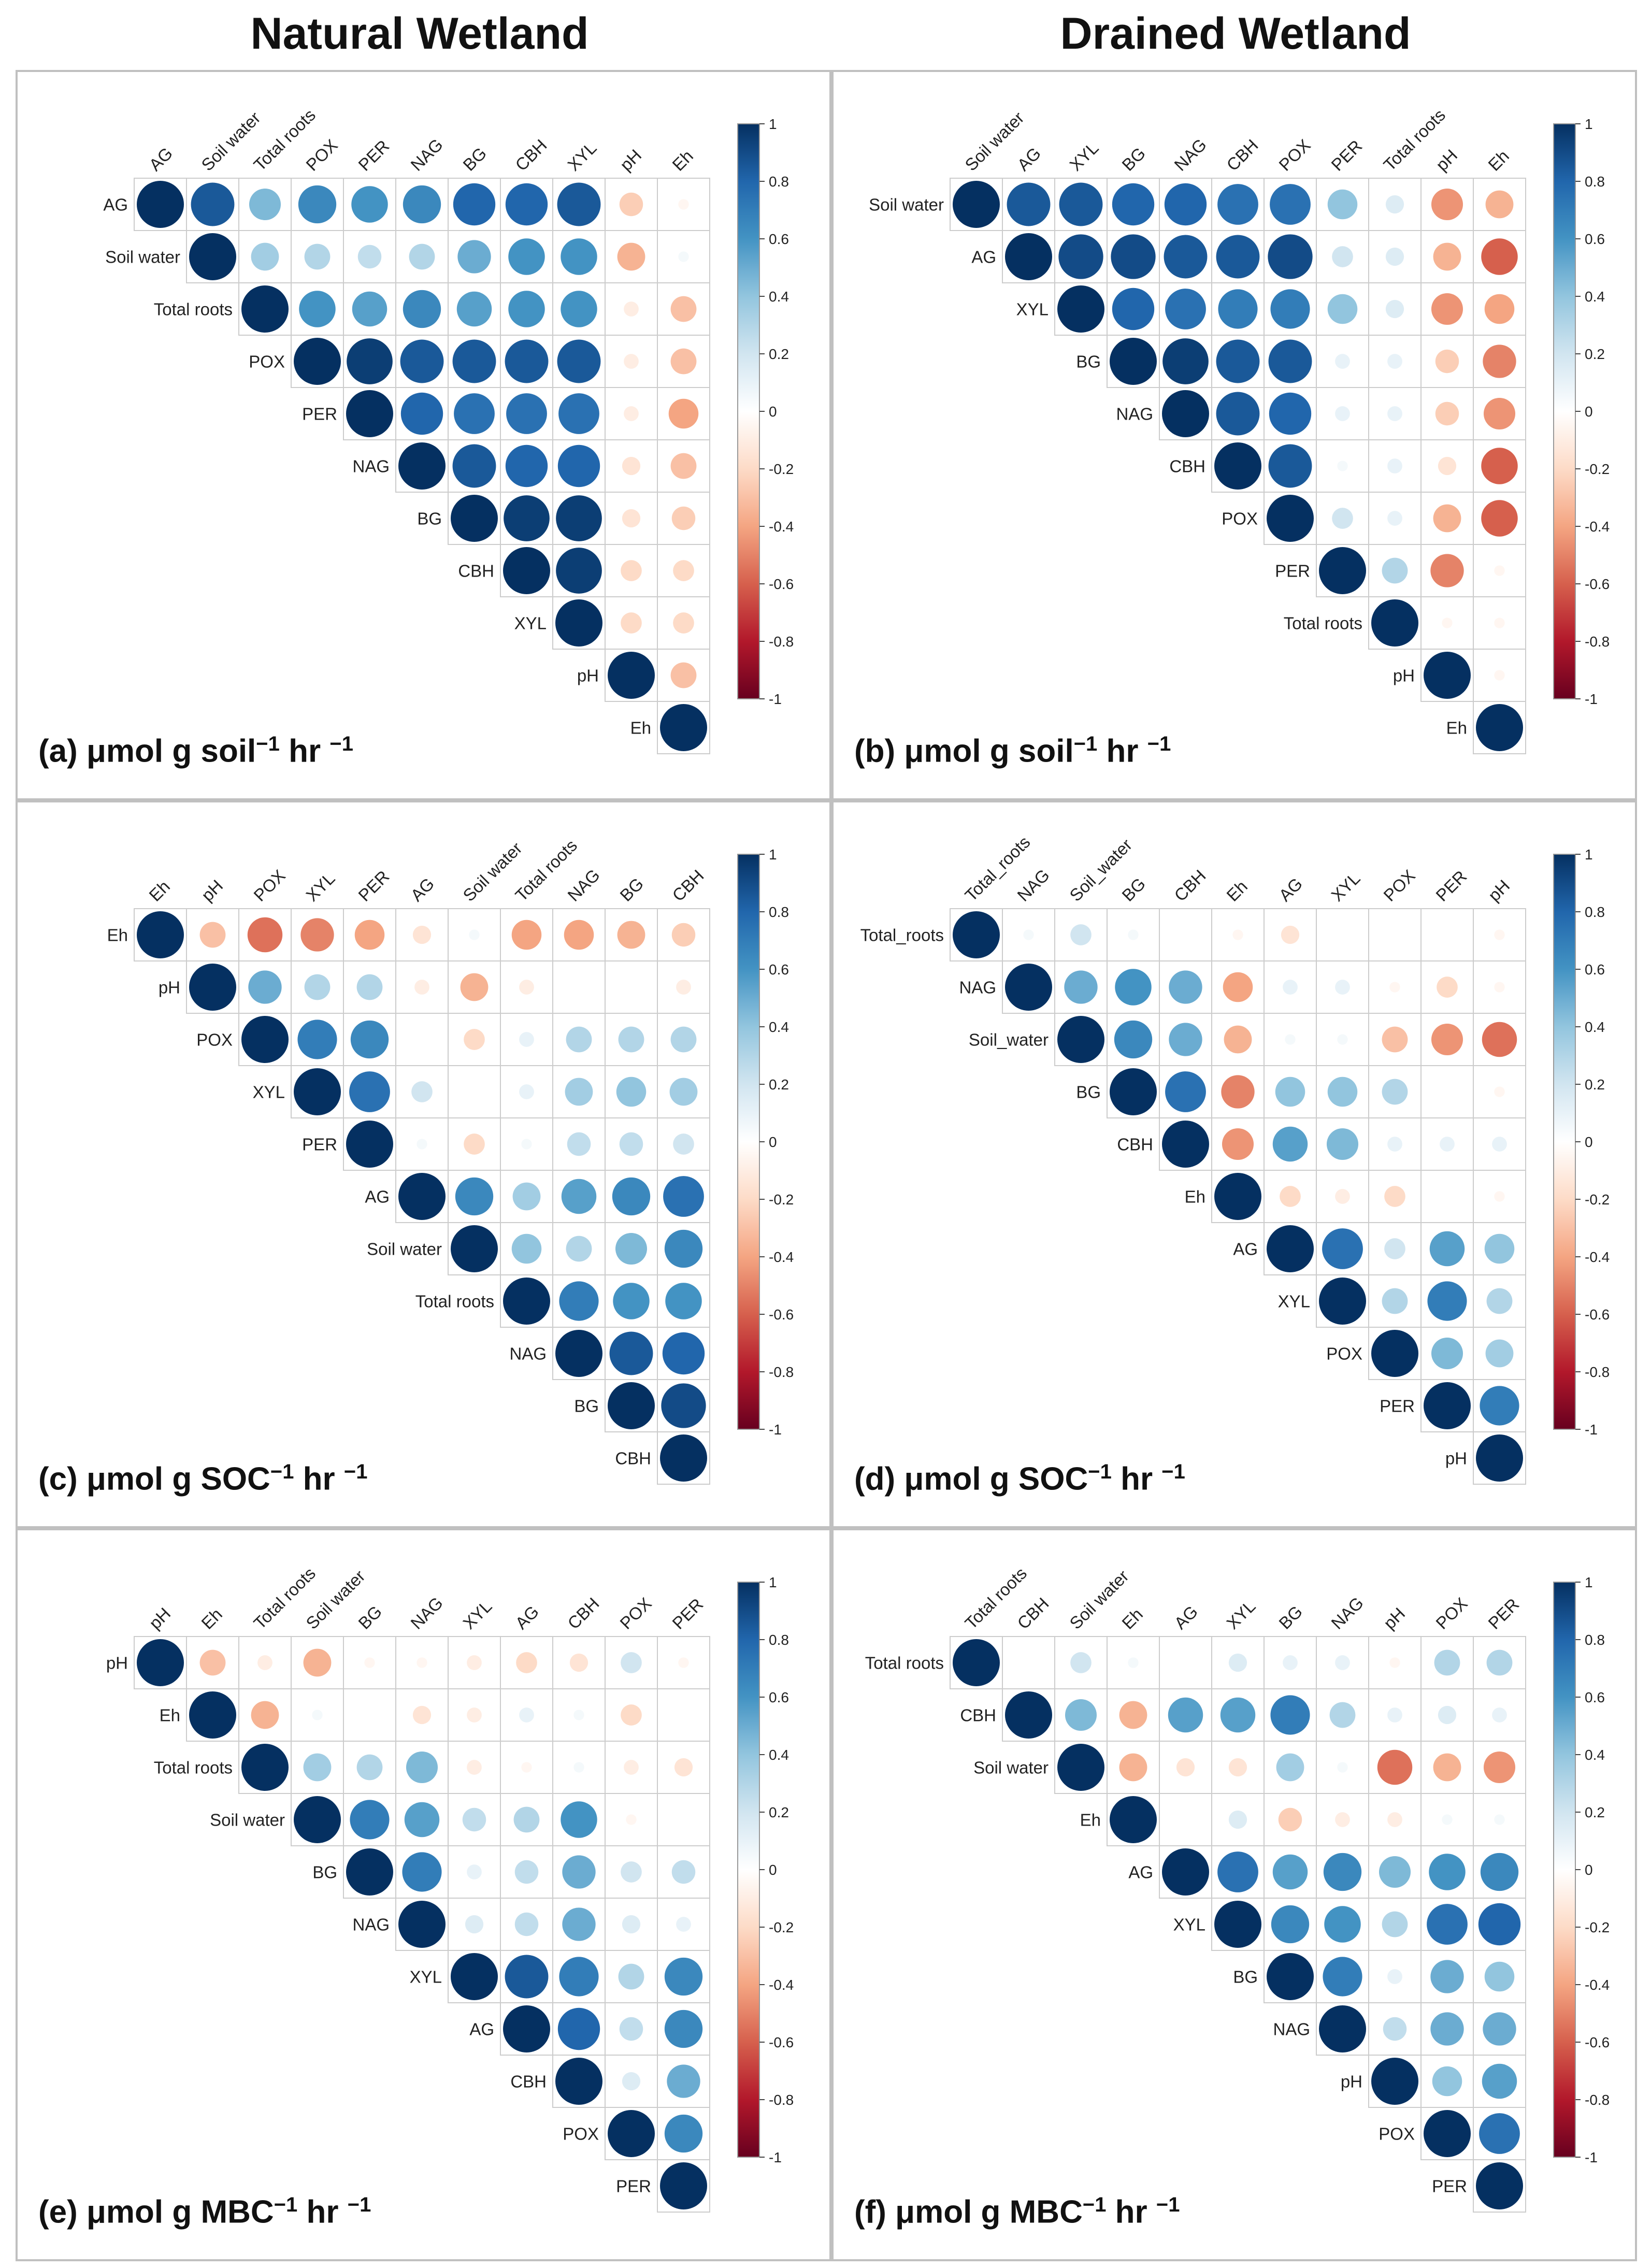 This screenshot has height=2268, width=1651. Describe the element at coordinates (779, 1084) in the screenshot. I see `colorbar-tick-label: 0.2` at that location.